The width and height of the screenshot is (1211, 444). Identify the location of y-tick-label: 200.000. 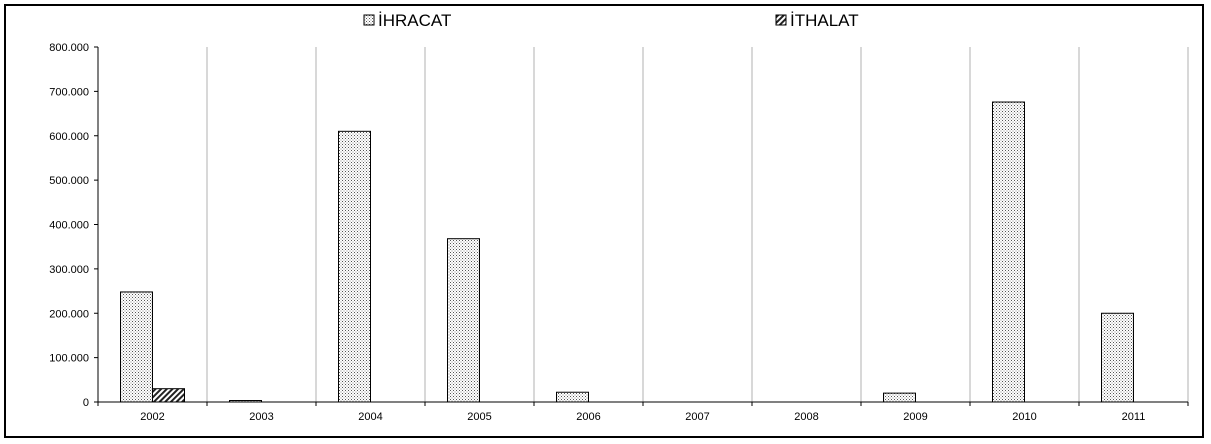
(69, 314).